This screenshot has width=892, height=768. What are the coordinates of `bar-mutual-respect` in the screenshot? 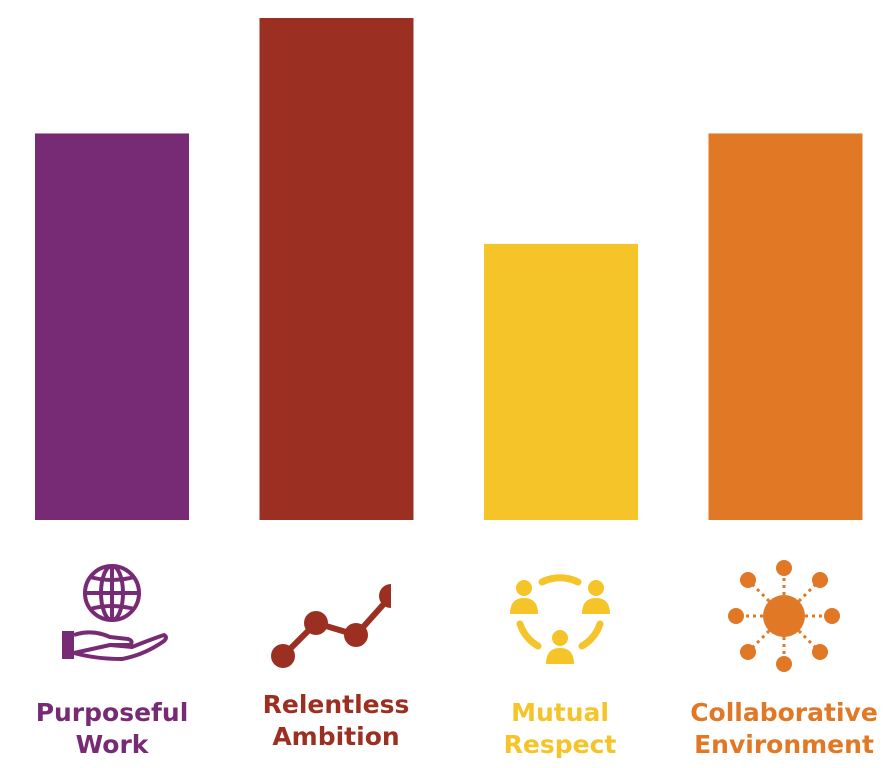 It's located at (561, 381).